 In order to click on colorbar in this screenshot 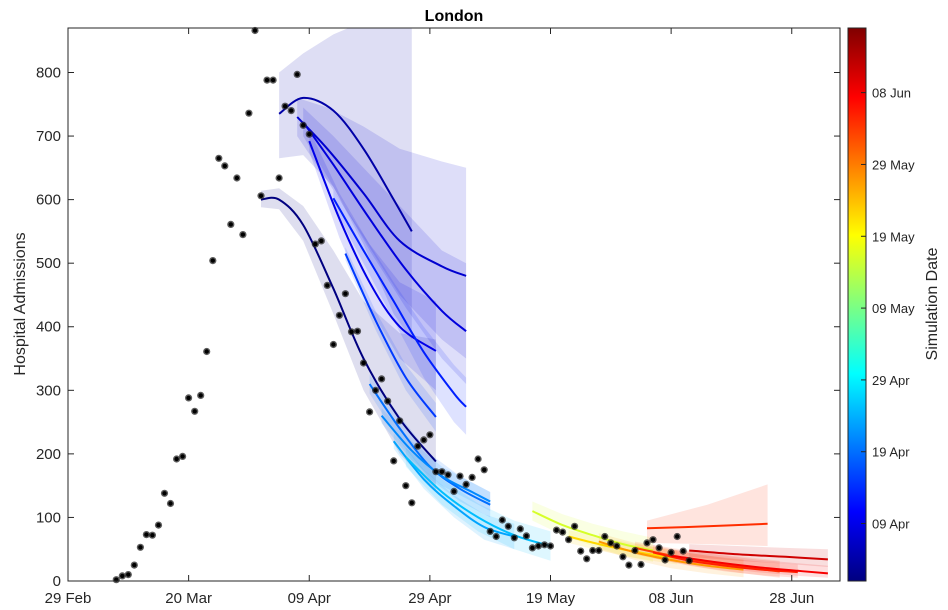, I will do `click(857, 304)`.